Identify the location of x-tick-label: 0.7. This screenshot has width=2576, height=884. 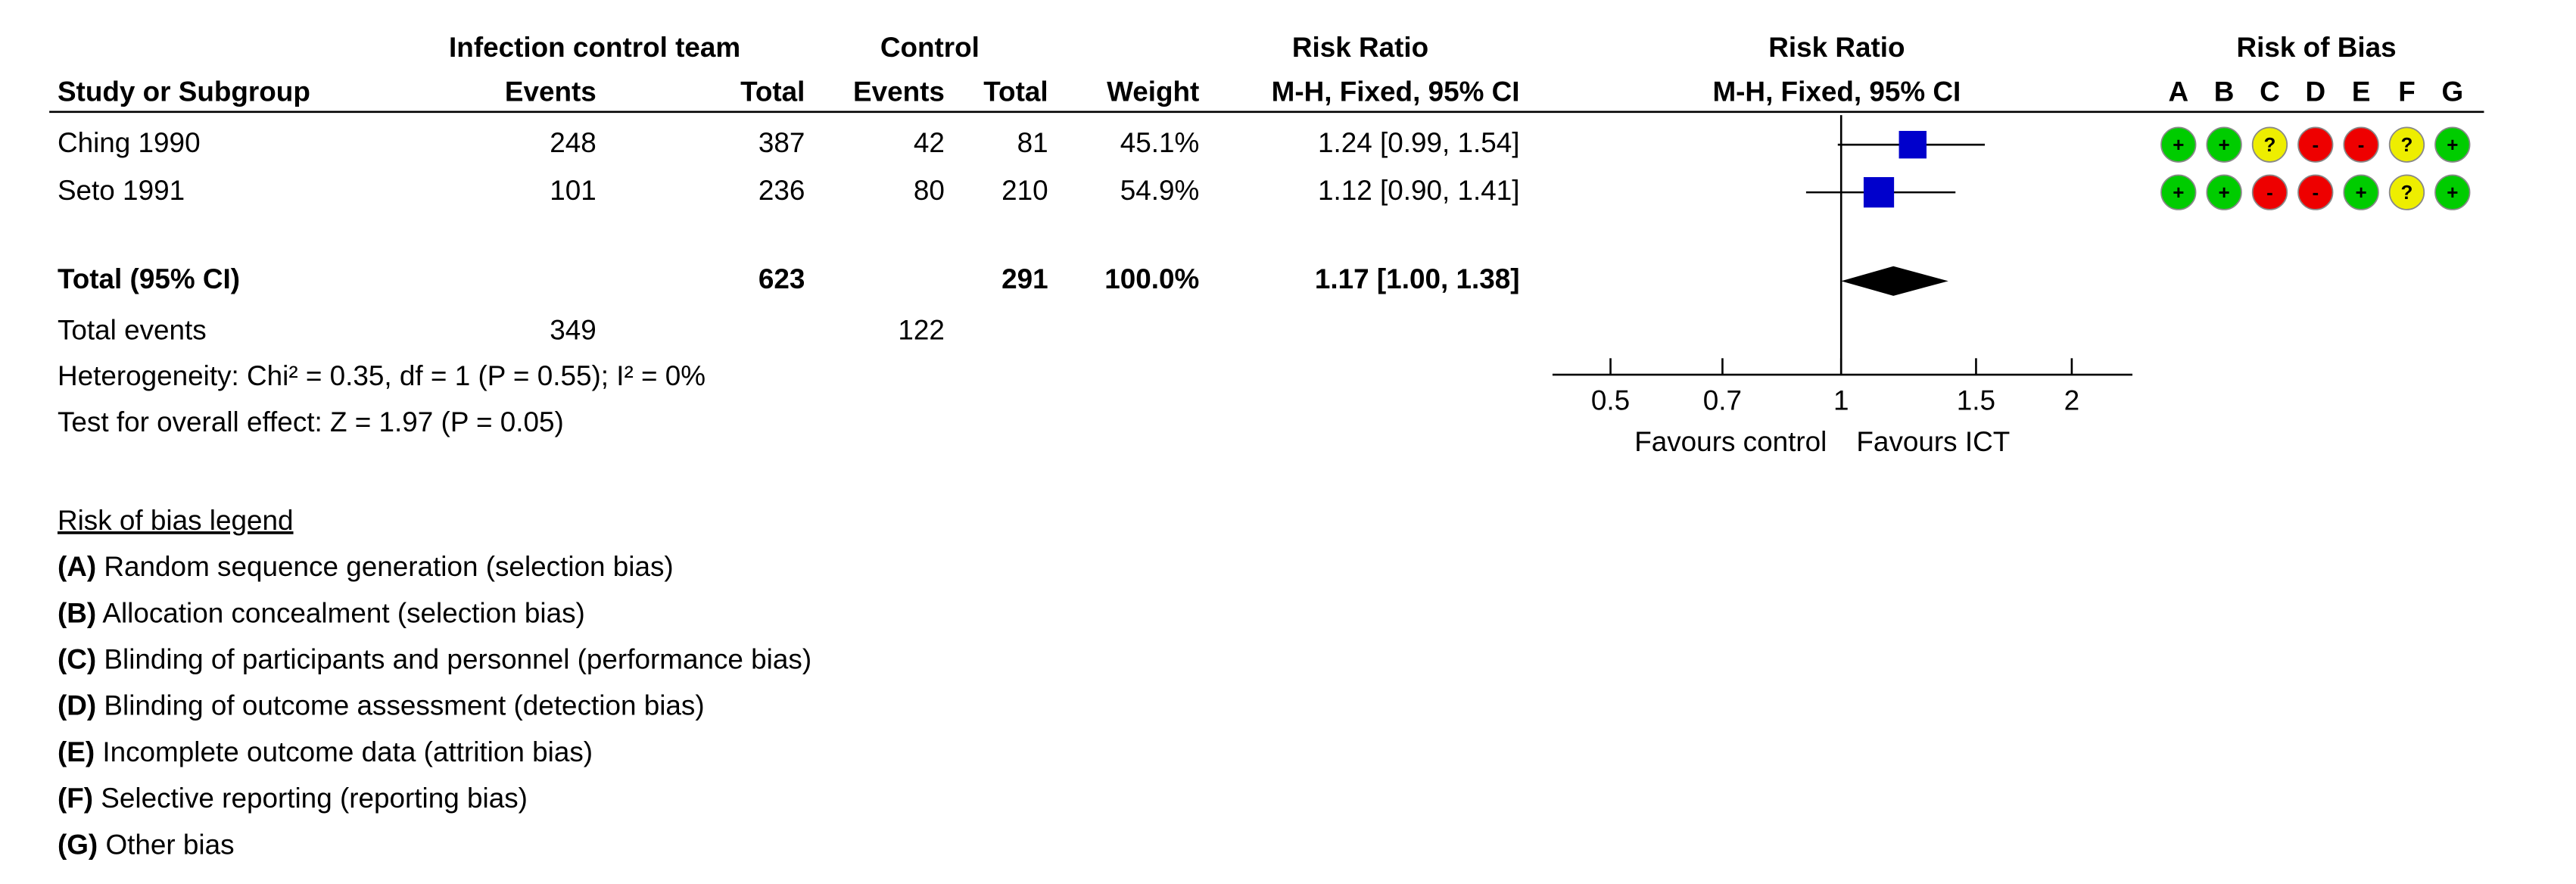
(1722, 401).